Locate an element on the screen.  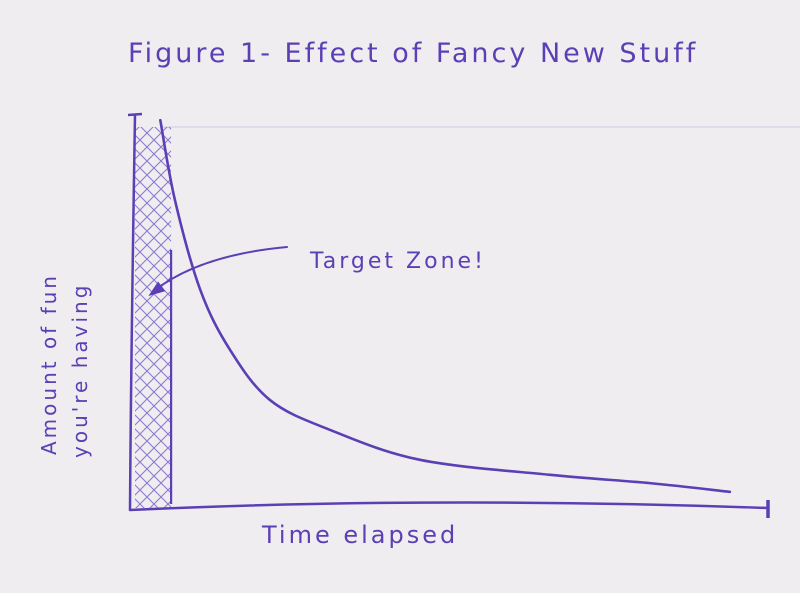
chart-title: Figure 1- Effect of Fancy New Stuff is located at coordinates (413, 53).